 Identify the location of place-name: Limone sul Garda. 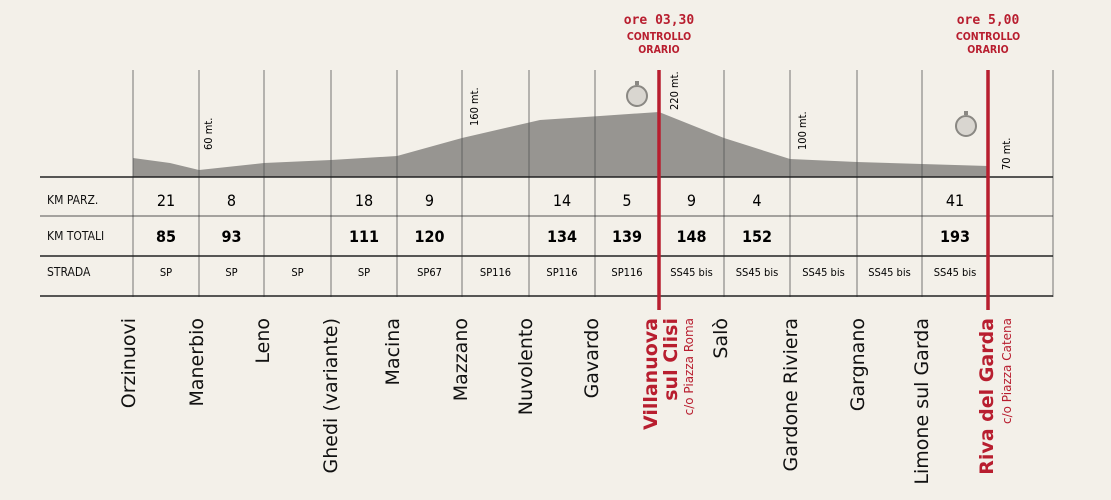
(922, 401).